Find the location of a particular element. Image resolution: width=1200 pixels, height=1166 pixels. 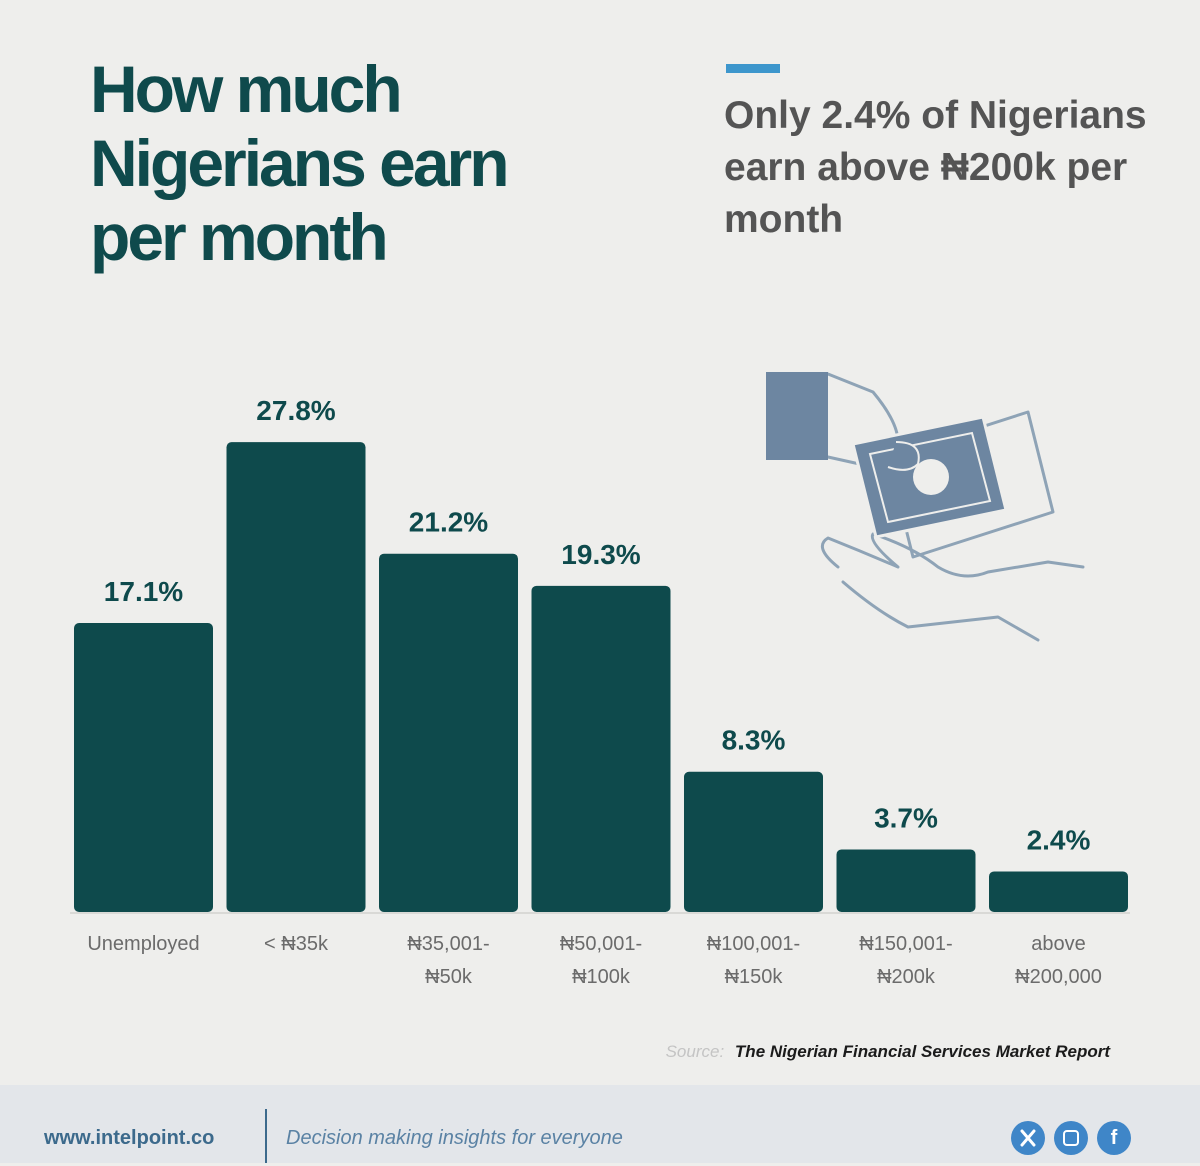

accent-dash is located at coordinates (753, 68).